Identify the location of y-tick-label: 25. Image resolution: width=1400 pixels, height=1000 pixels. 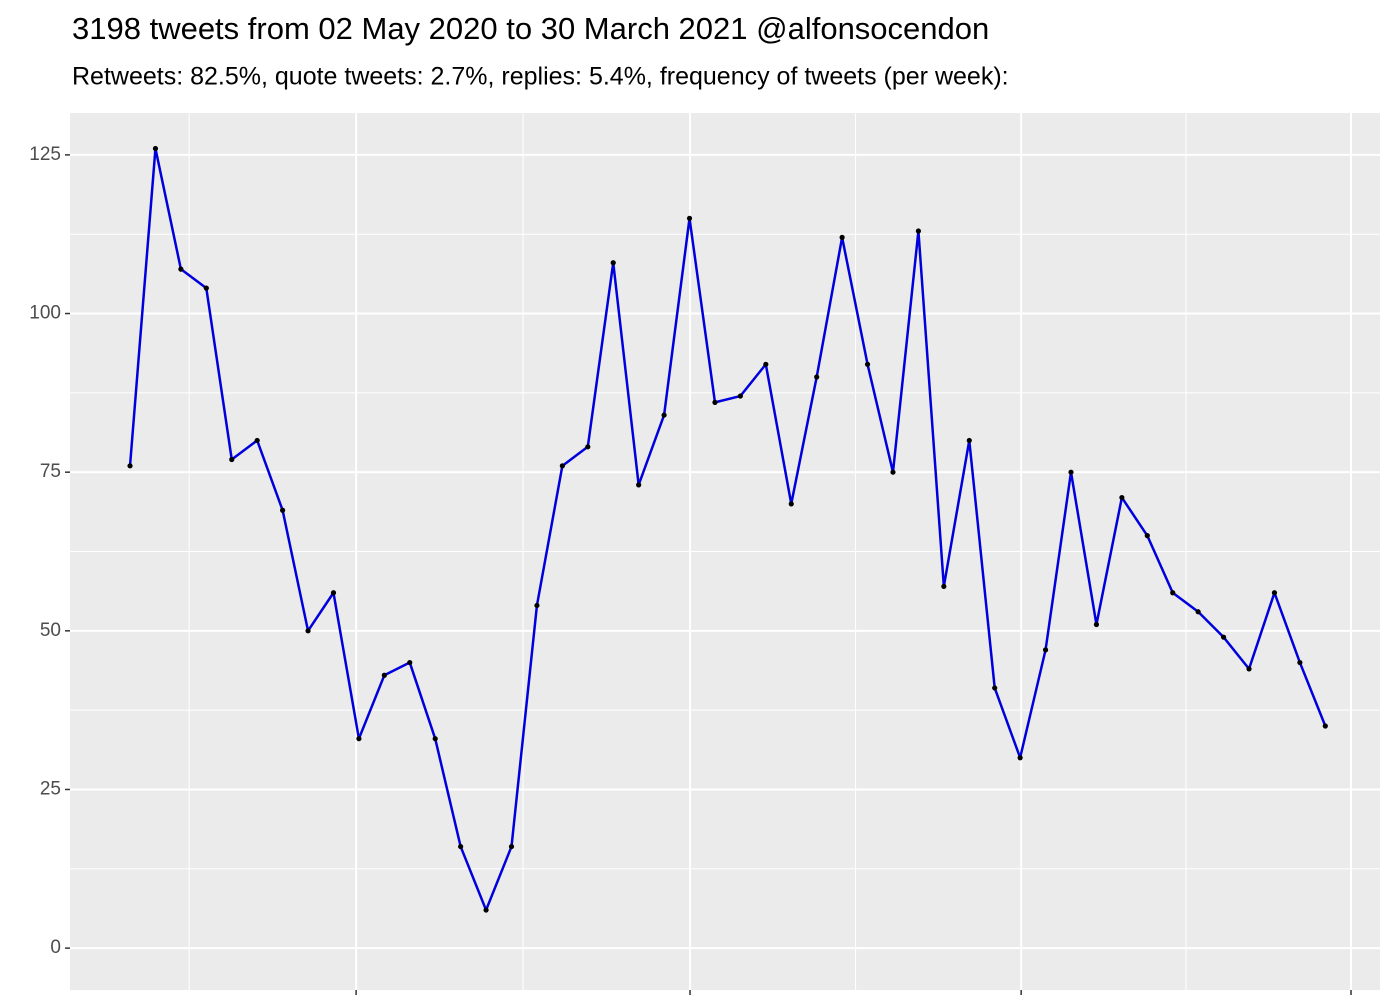
(50, 788).